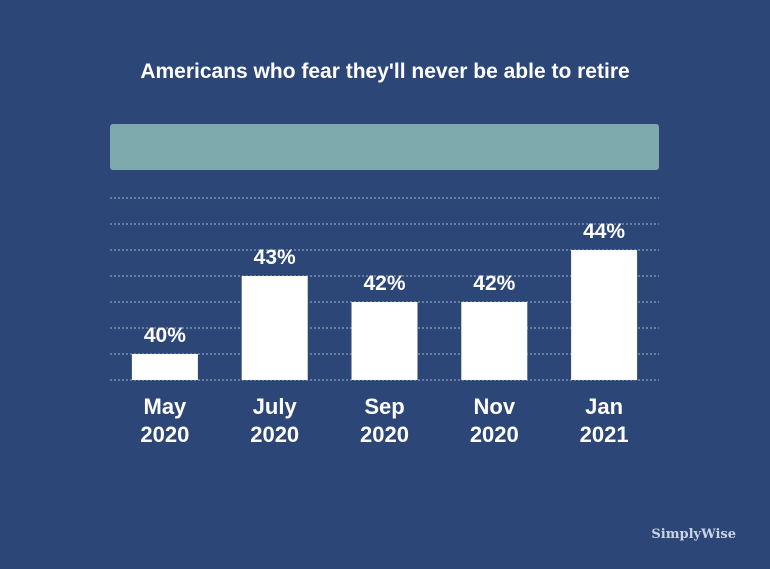 This screenshot has width=770, height=569. What do you see at coordinates (604, 231) in the screenshot?
I see `value-label: 44%` at bounding box center [604, 231].